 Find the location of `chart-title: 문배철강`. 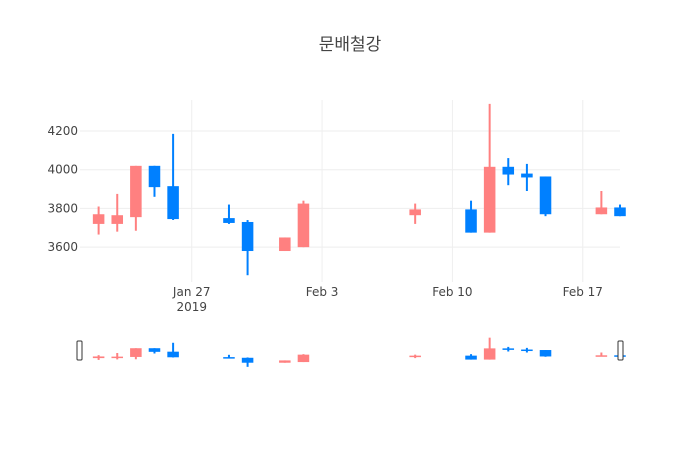

chart-title: 문배철강 is located at coordinates (350, 45).